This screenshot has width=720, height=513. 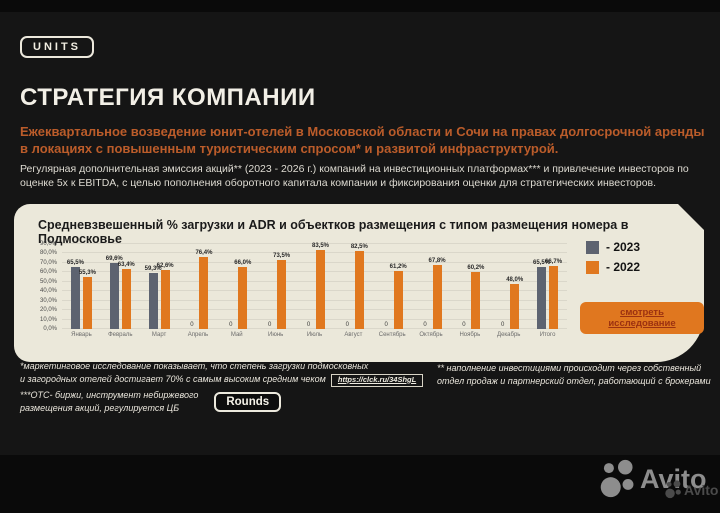 I want to click on bar-group: 0 48,0% Декабрь, so click(x=508, y=293).